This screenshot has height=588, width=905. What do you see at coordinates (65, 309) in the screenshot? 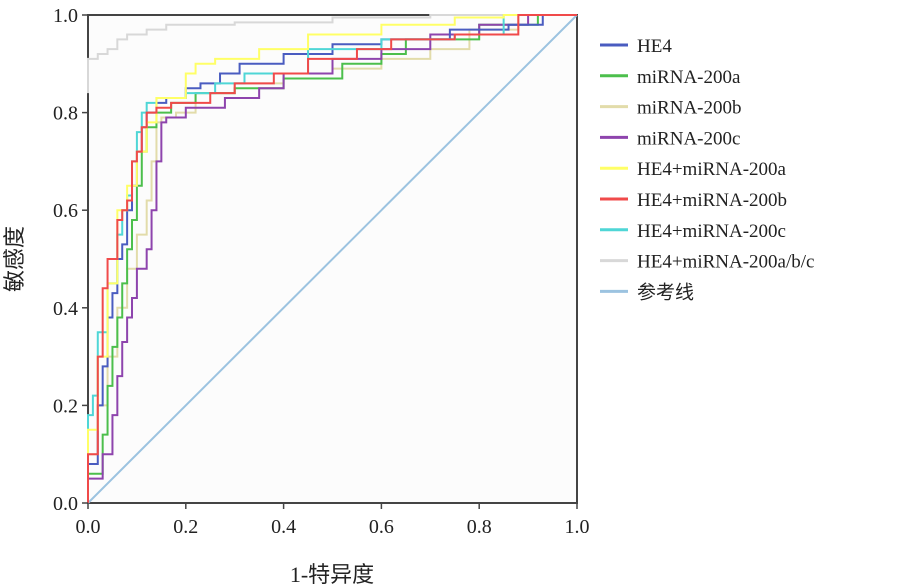
I see `y-tick-label: 0.4` at bounding box center [65, 309].